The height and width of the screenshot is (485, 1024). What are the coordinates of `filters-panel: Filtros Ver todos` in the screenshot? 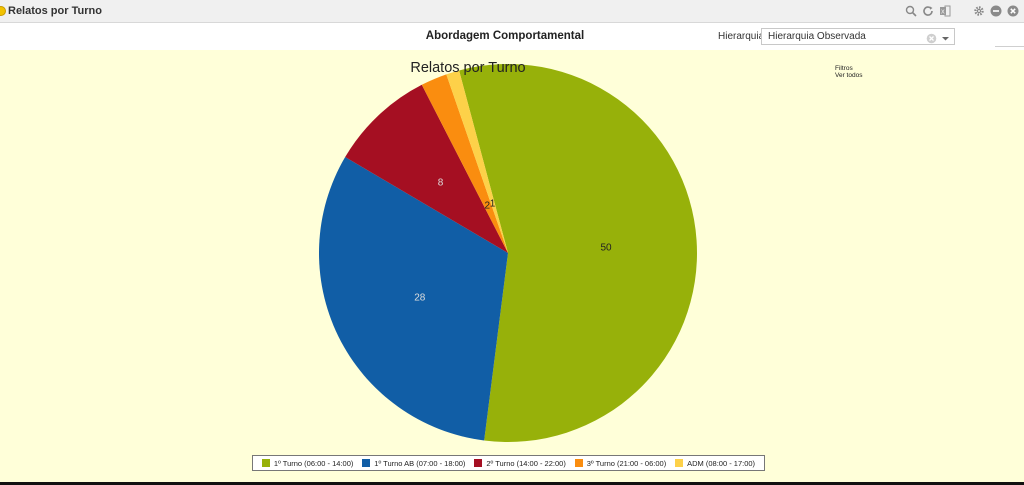 It's located at (848, 72).